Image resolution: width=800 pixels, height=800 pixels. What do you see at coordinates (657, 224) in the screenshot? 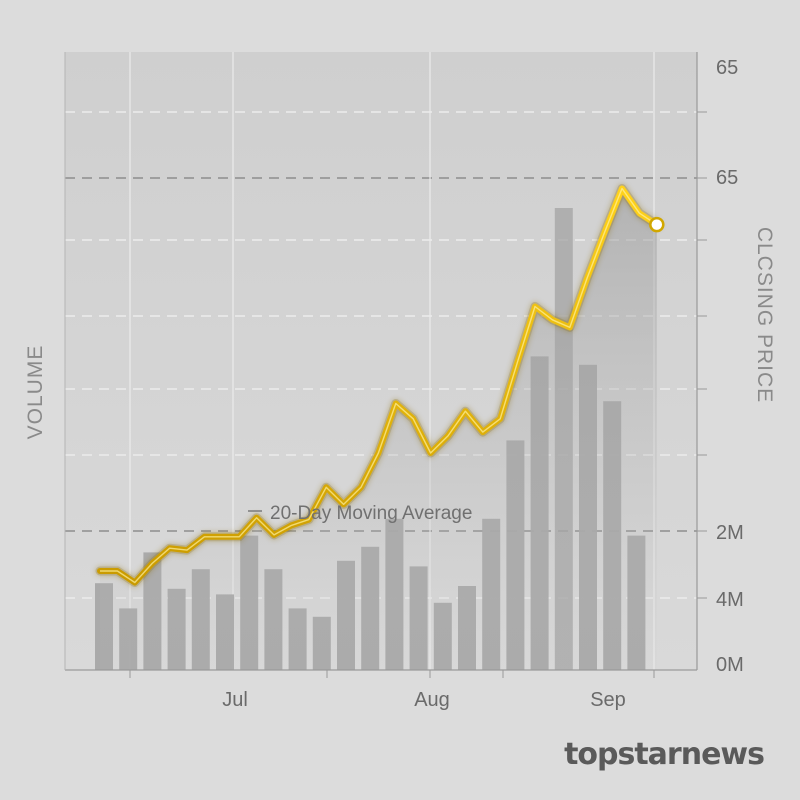
I see `price-end-marker` at bounding box center [657, 224].